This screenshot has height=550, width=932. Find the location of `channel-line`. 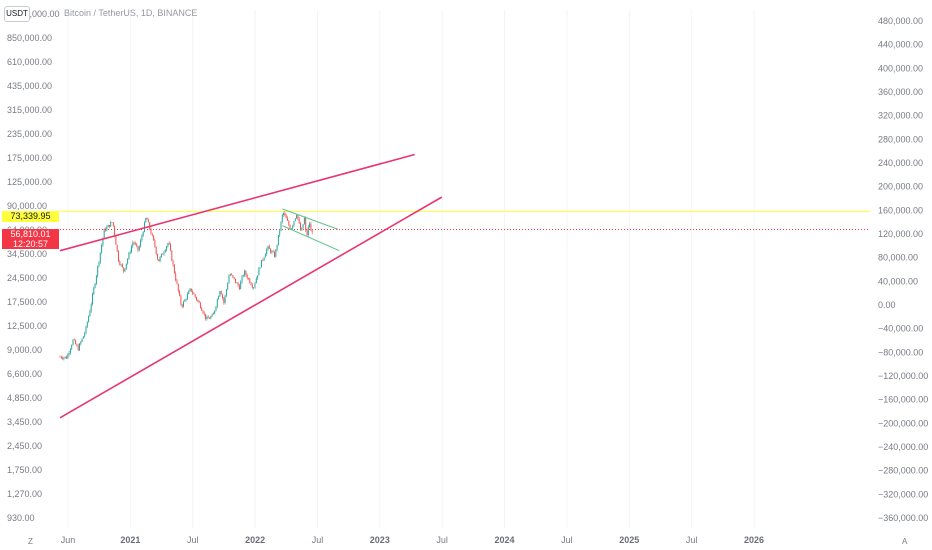

channel-line is located at coordinates (310, 219).